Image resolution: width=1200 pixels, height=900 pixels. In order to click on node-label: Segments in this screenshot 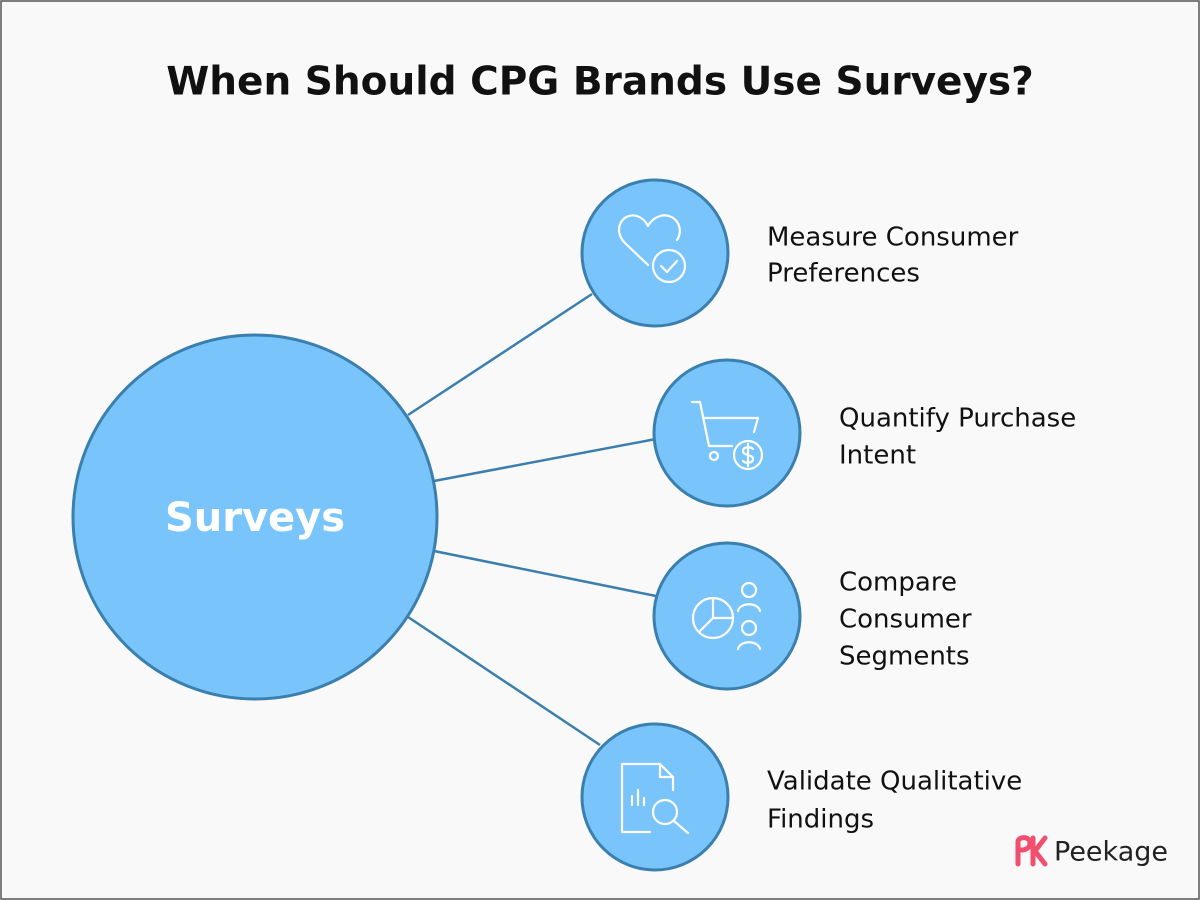, I will do `click(904, 657)`.